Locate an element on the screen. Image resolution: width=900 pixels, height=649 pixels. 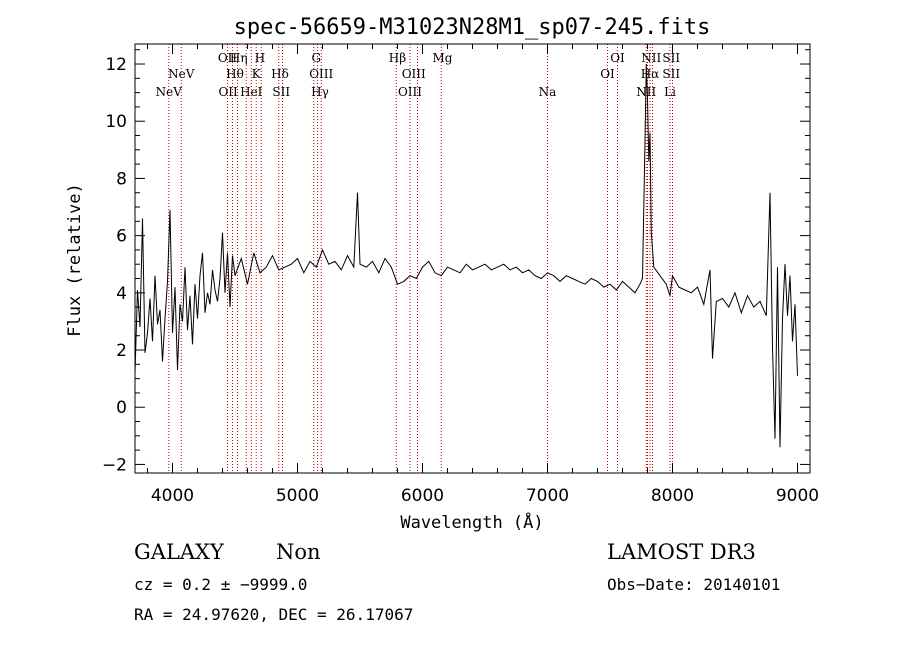
line-label: Hθ is located at coordinates (235, 74).